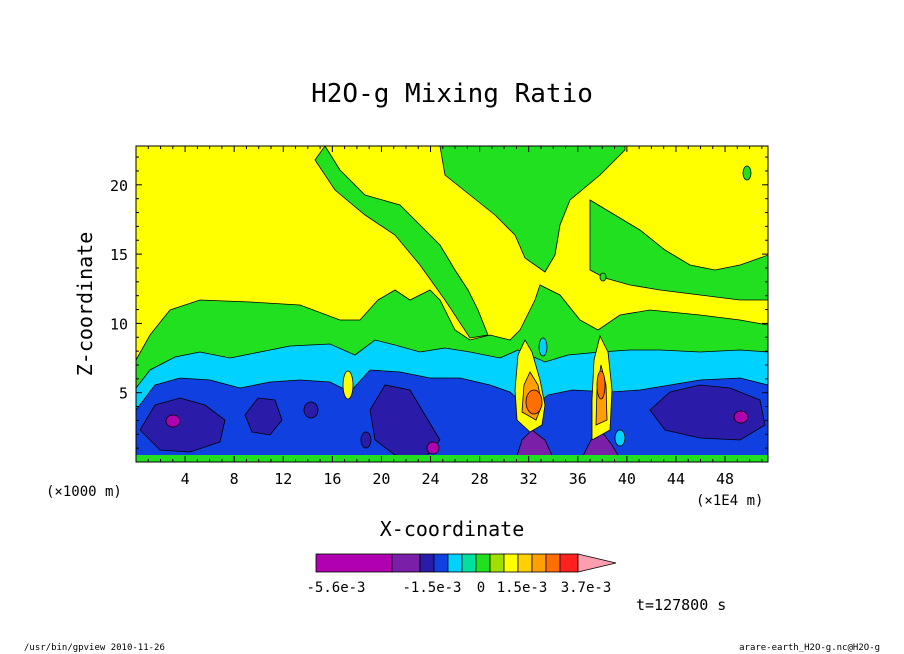 Image resolution: width=904 pixels, height=654 pixels. I want to click on x-tick-label: 24, so click(430, 479).